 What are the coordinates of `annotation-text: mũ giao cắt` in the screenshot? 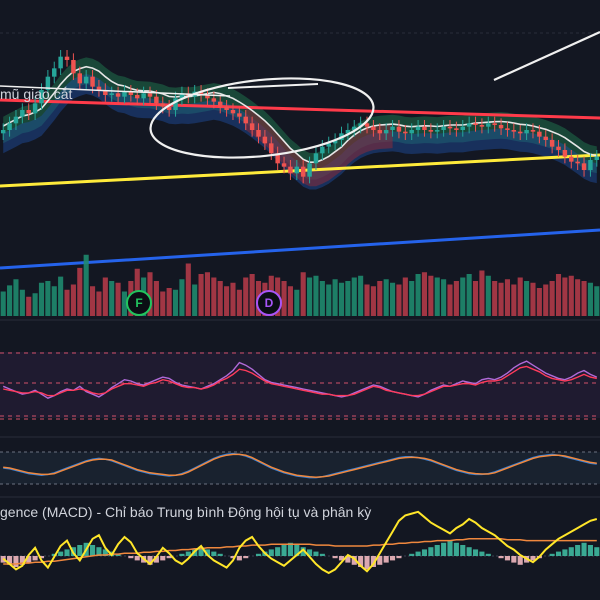 It's located at (36, 94).